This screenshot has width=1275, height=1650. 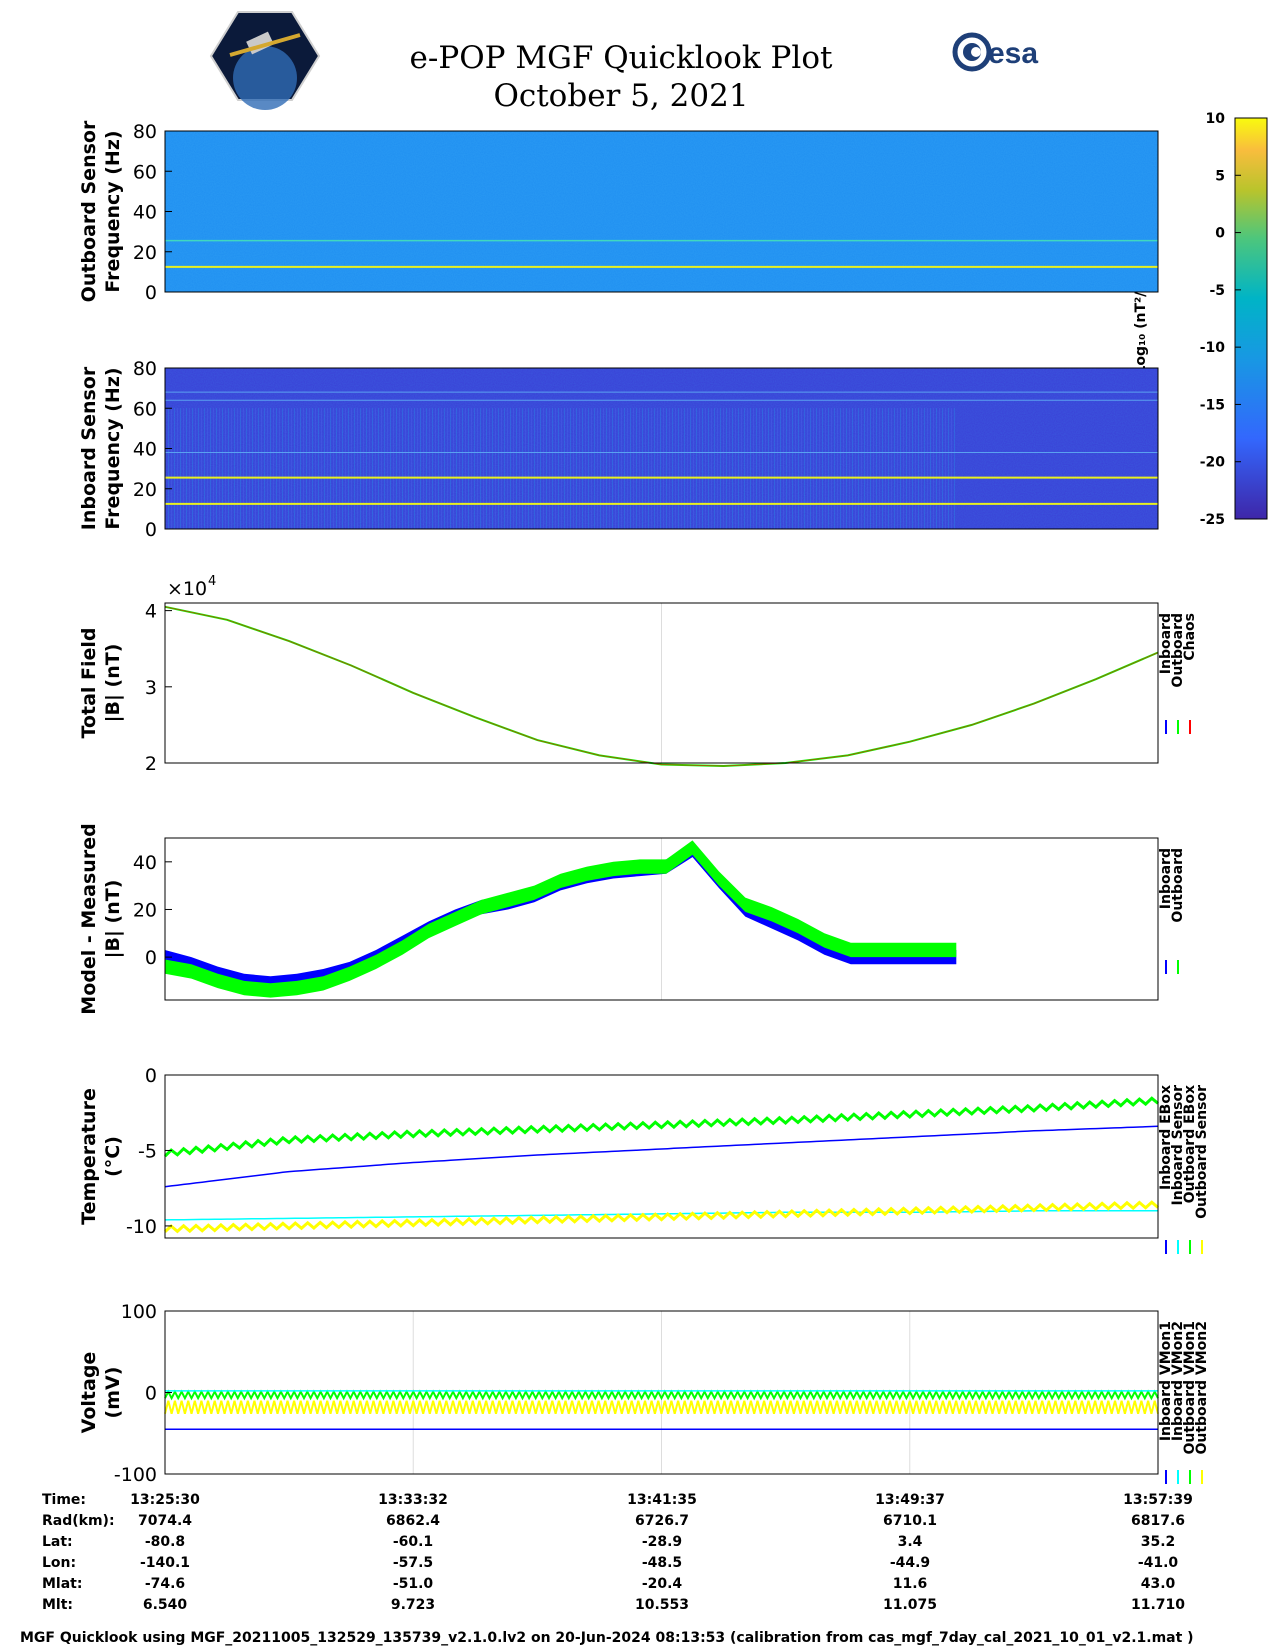 I want to click on y-axis-label: Voltage, so click(x=89, y=1393).